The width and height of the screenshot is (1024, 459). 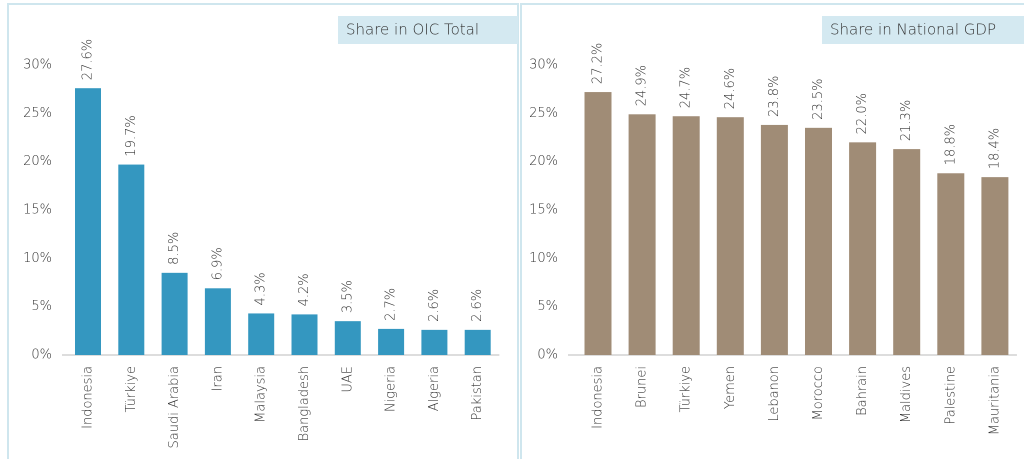 I want to click on x-tick-label: Saudi Arabia, so click(x=174, y=407).